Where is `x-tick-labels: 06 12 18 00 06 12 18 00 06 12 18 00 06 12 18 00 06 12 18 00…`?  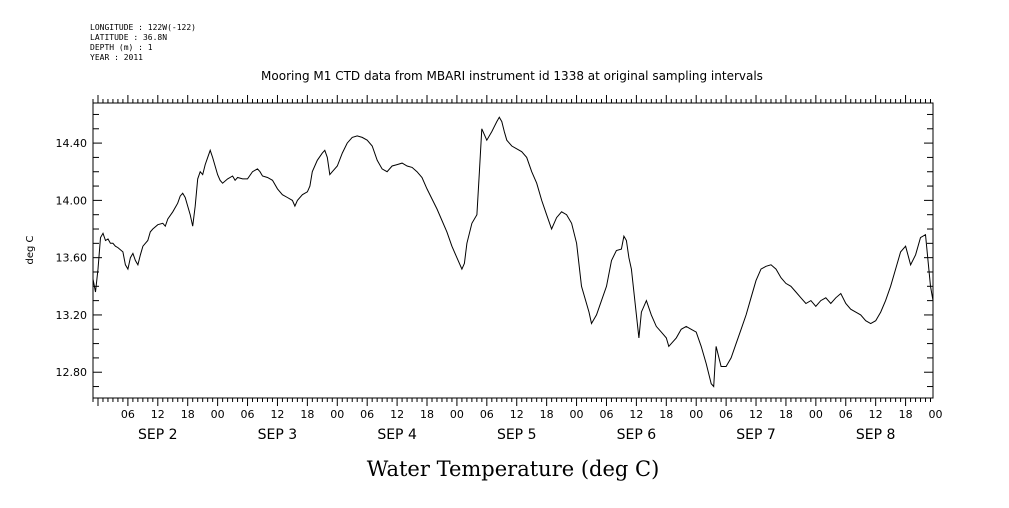
x-tick-labels: 06 12 18 00 06 12 18 00 06 12 18 00 06 12 18 00 06 12 18 00… is located at coordinates (532, 414).